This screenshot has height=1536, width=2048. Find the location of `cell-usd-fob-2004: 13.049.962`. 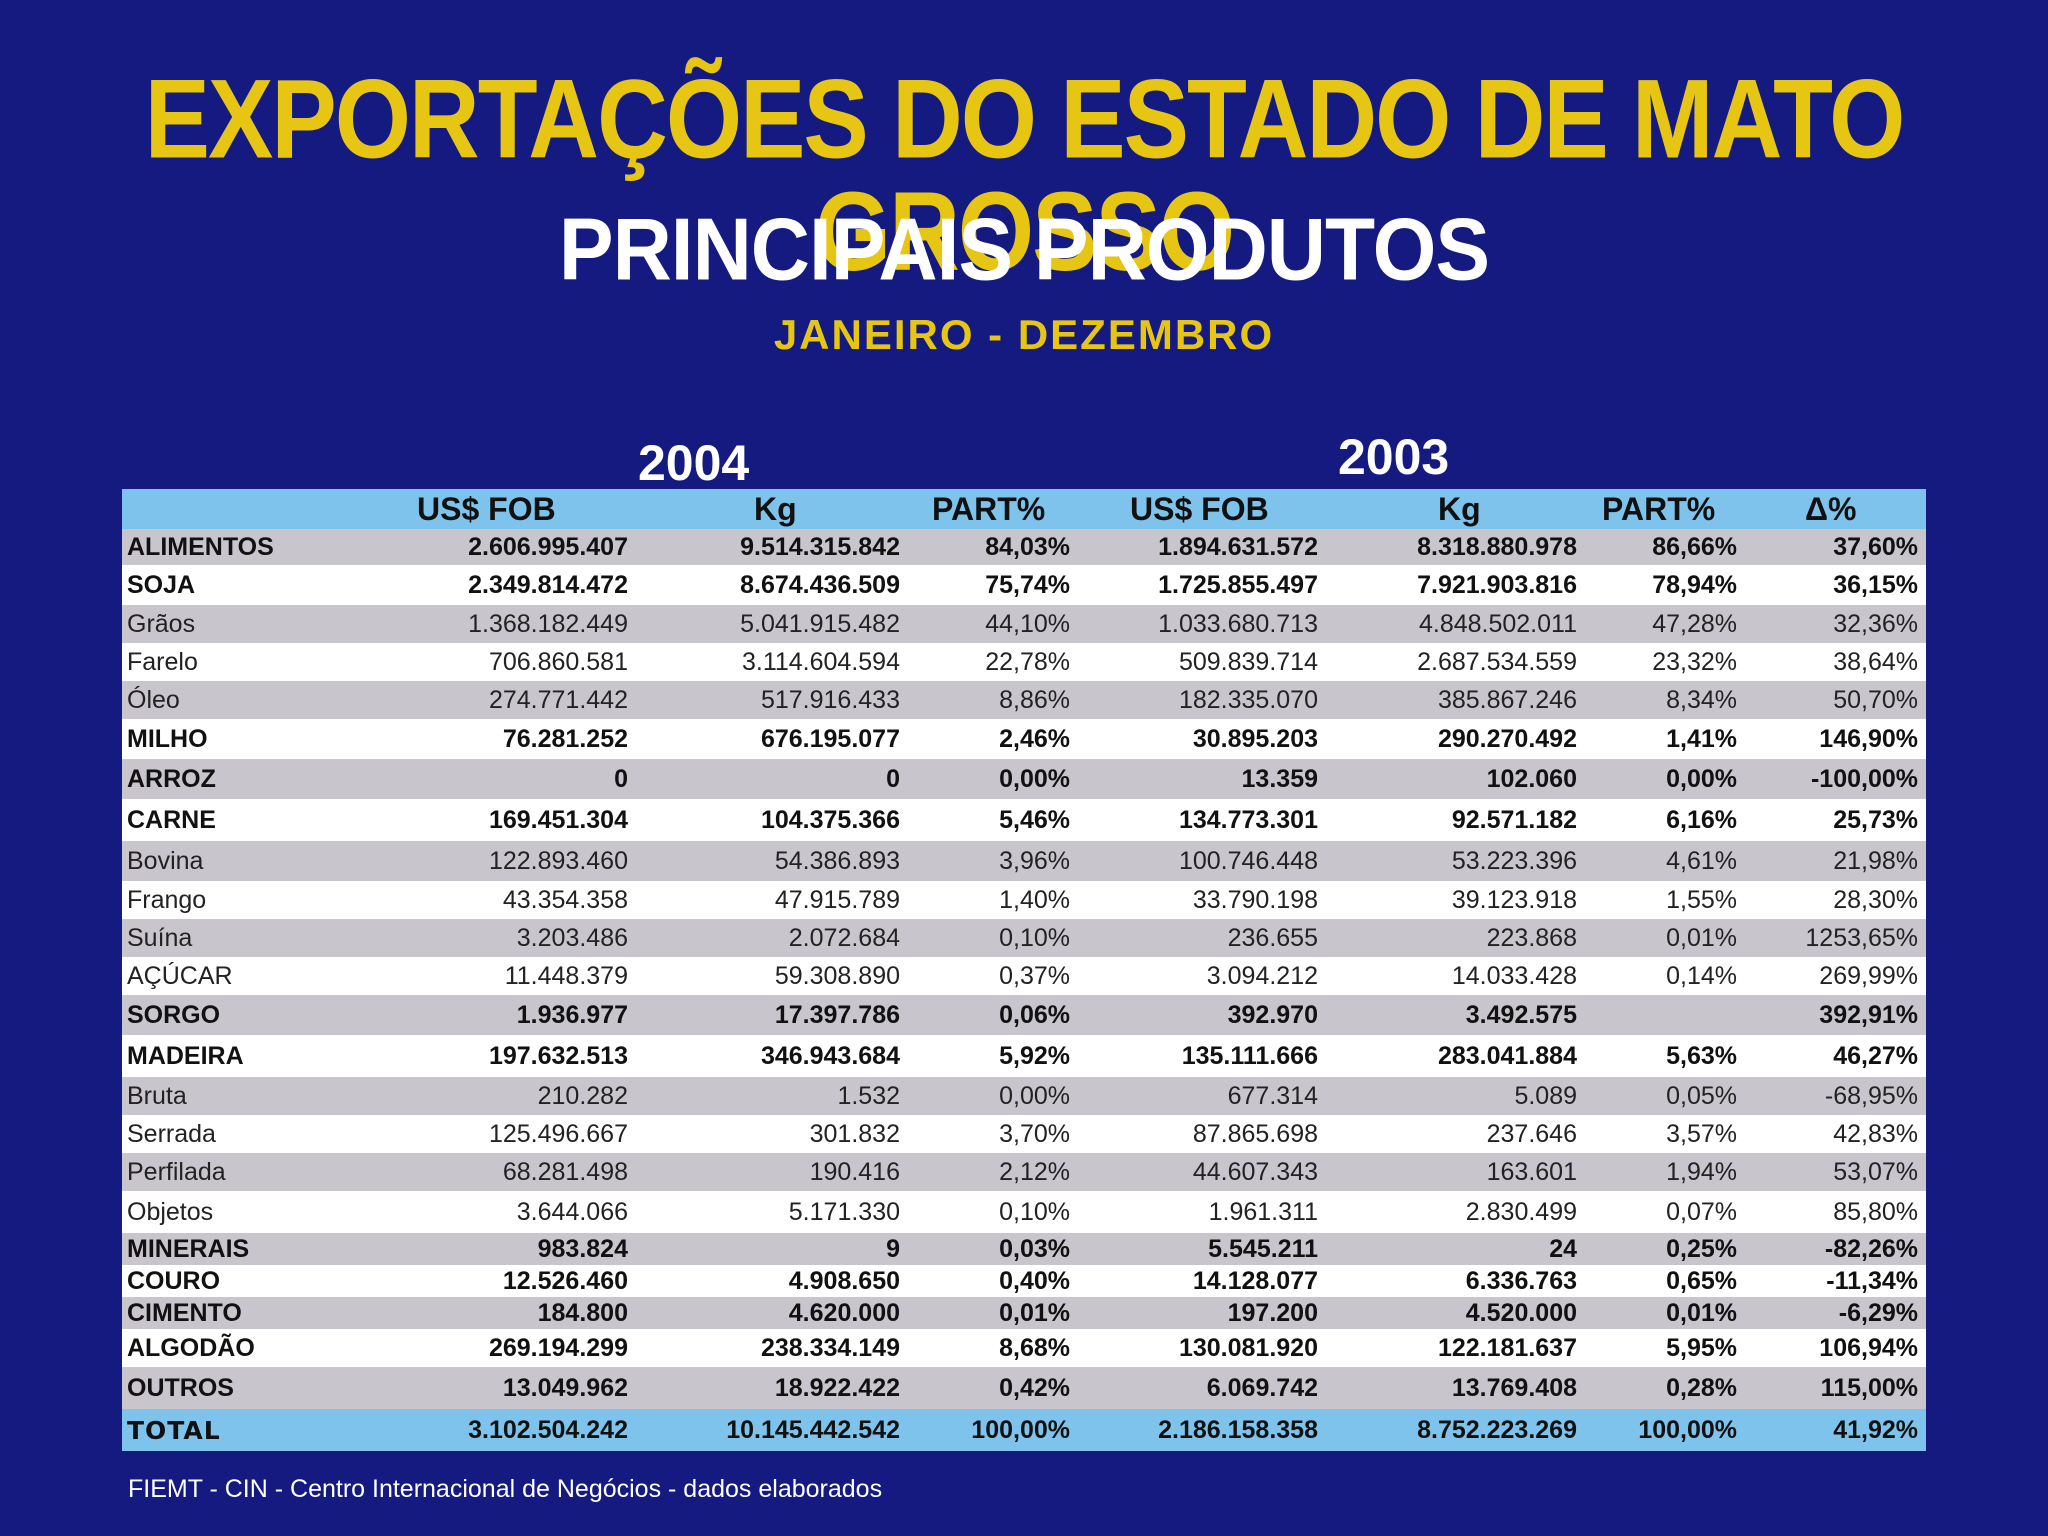

cell-usd-fob-2004: 13.049.962 is located at coordinates (565, 1387).